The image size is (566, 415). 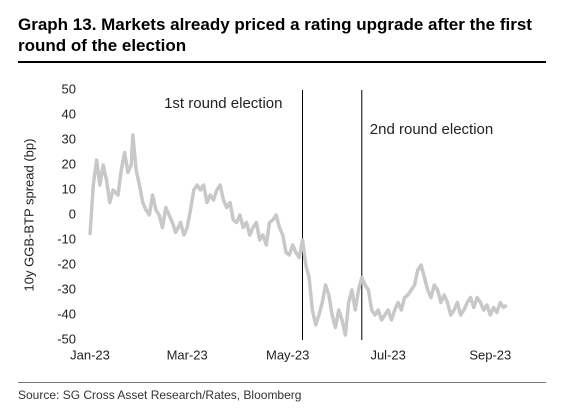 I want to click on y-tick-label: -20, so click(x=66, y=263).